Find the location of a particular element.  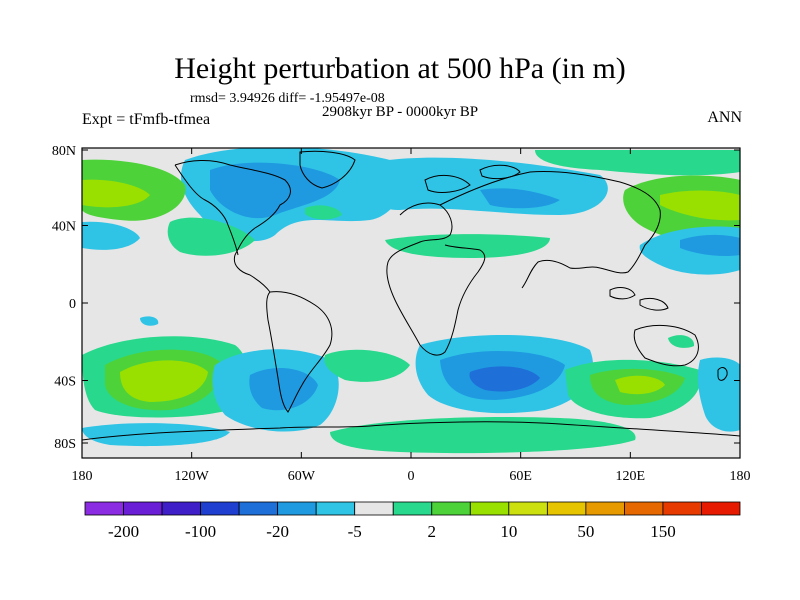

lon-tick-label: 120E is located at coordinates (631, 476).